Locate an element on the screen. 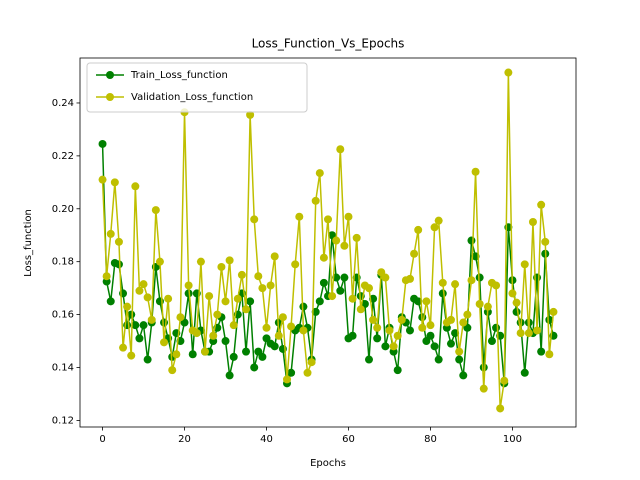 This screenshot has height=480, width=640. y-tick-label: 0.18 is located at coordinates (63, 262).